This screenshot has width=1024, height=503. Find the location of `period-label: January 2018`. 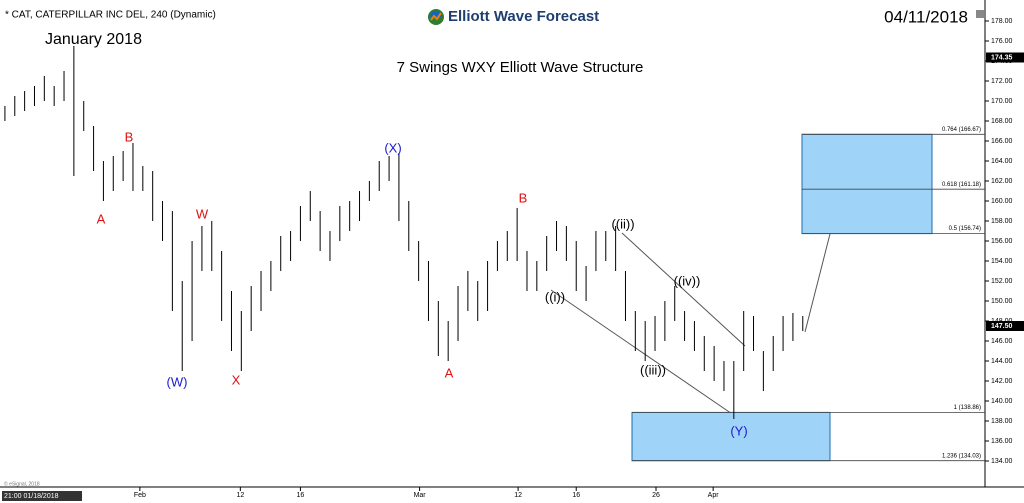

period-label: January 2018 is located at coordinates (93, 39).